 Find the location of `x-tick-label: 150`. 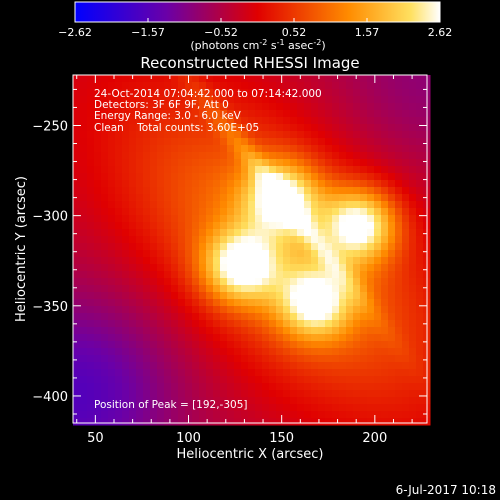

x-tick-label: 150 is located at coordinates (281, 438).